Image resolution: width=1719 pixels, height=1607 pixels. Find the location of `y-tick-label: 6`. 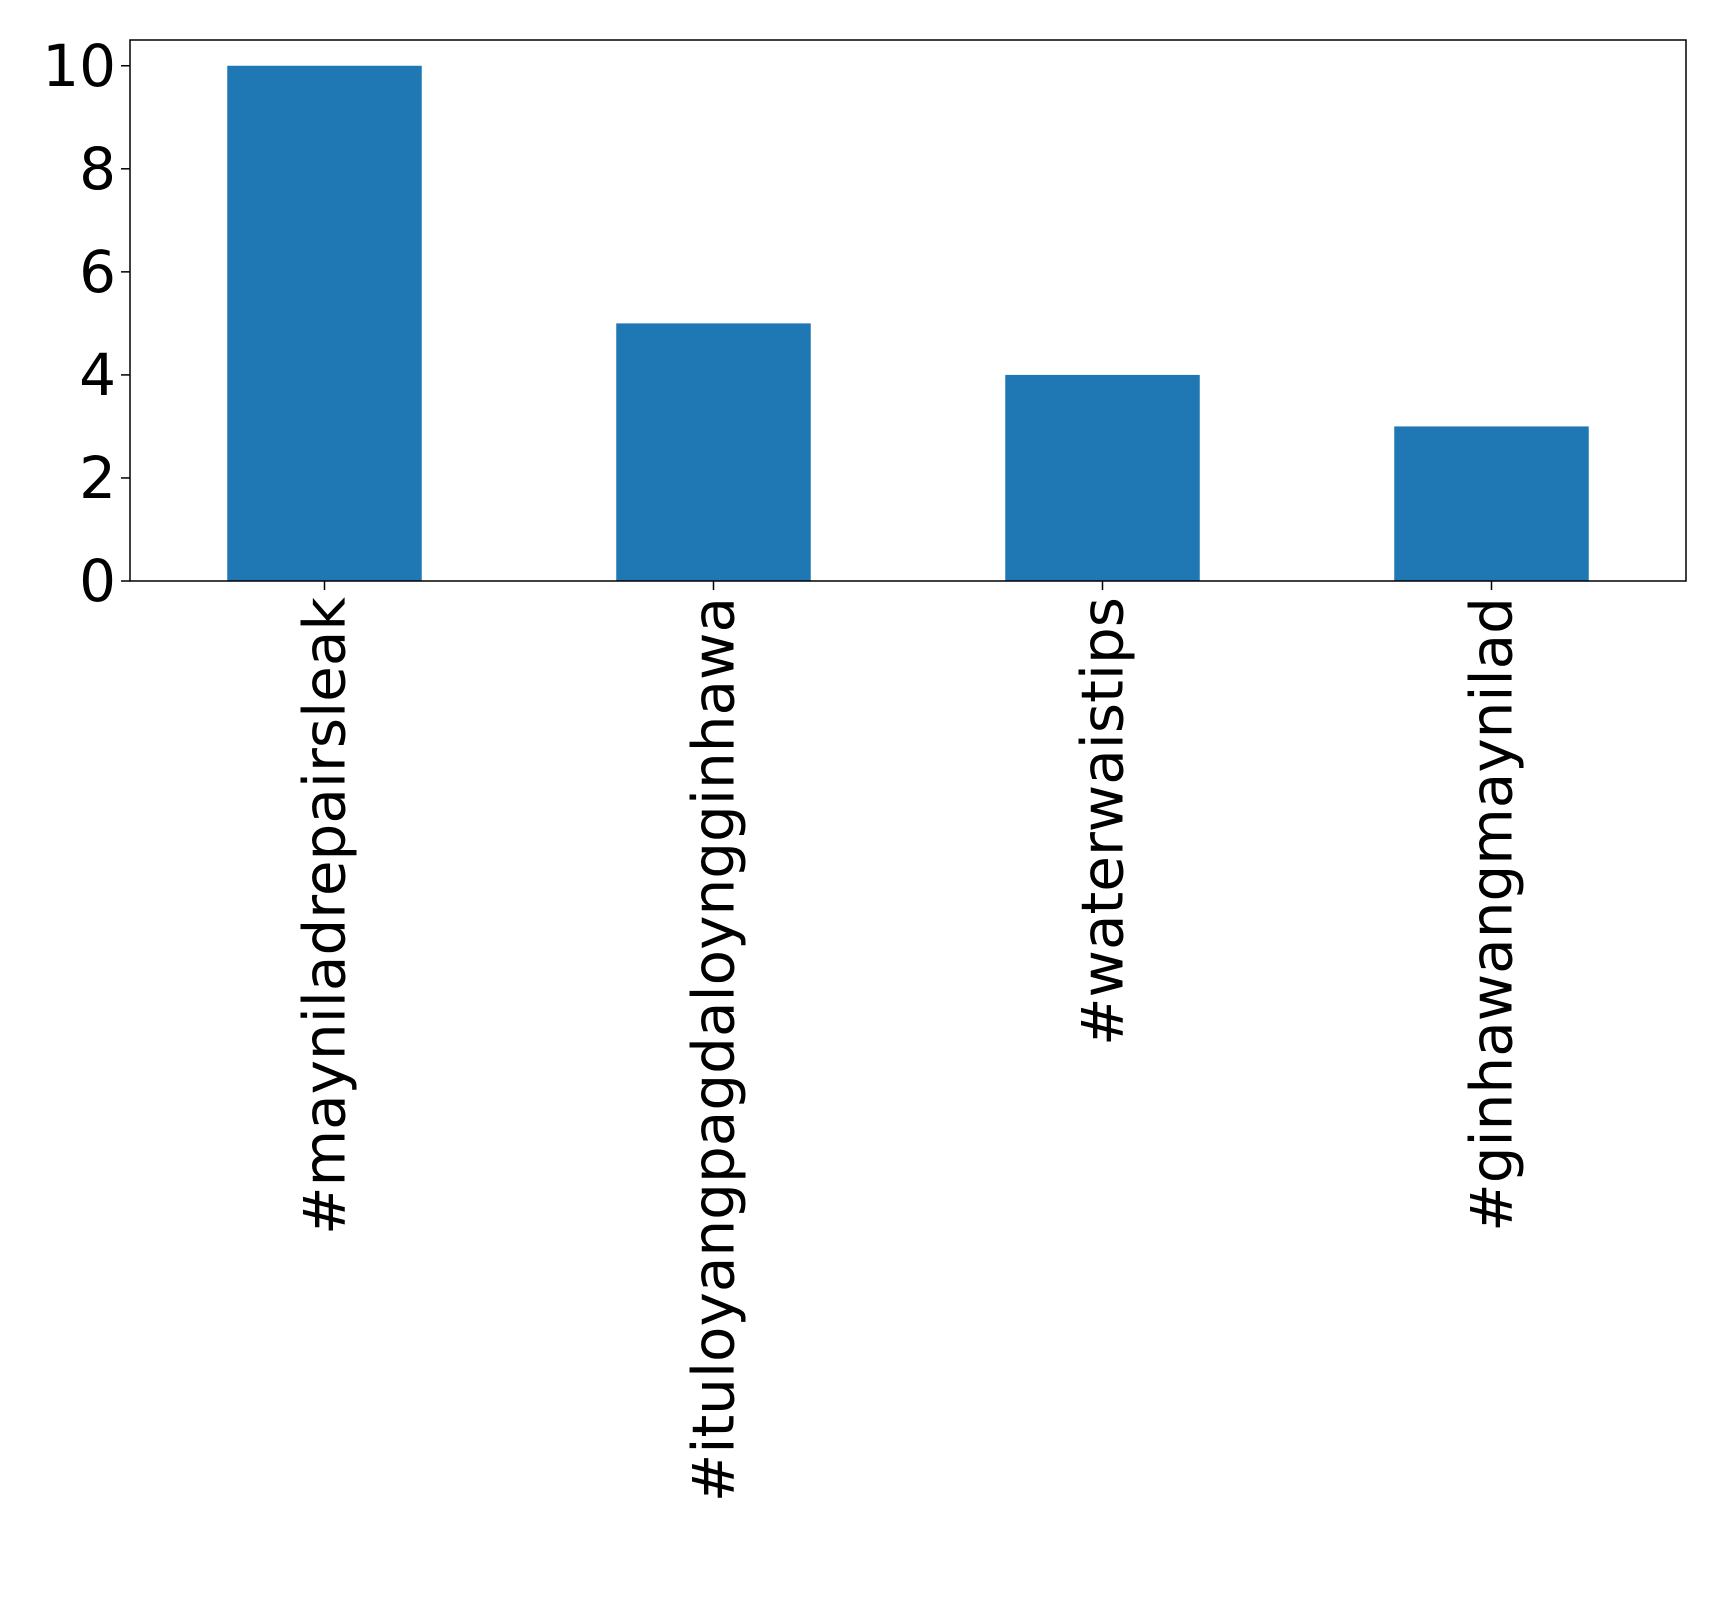

y-tick-label: 6 is located at coordinates (97, 272).